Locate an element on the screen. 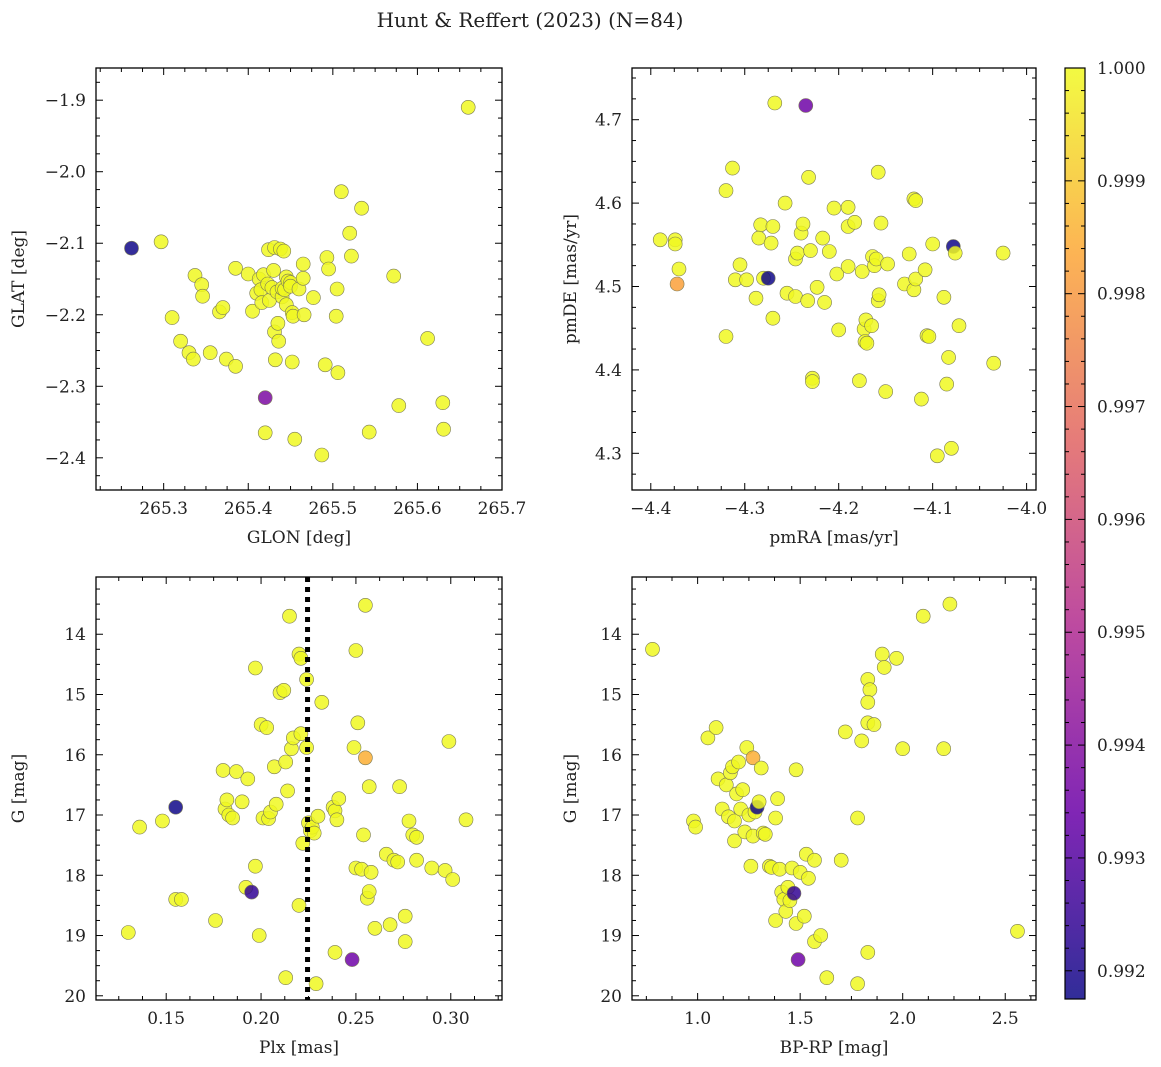 This screenshot has width=1161, height=1067. x-tick-label: 265.5 is located at coordinates (332, 509).